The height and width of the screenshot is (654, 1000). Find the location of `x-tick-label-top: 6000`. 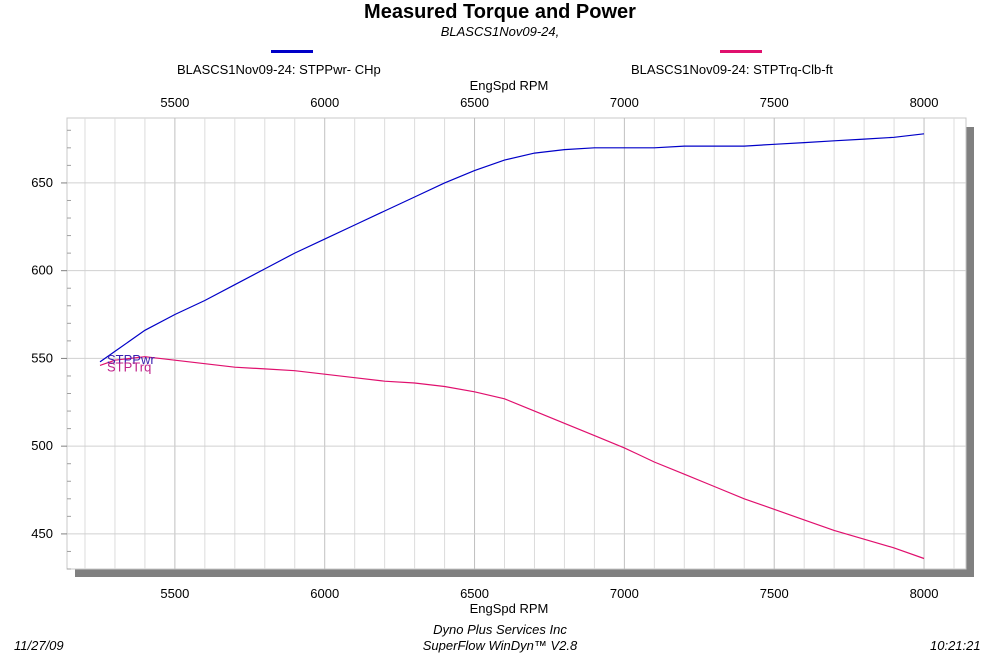

x-tick-label-top: 6000 is located at coordinates (324, 102).